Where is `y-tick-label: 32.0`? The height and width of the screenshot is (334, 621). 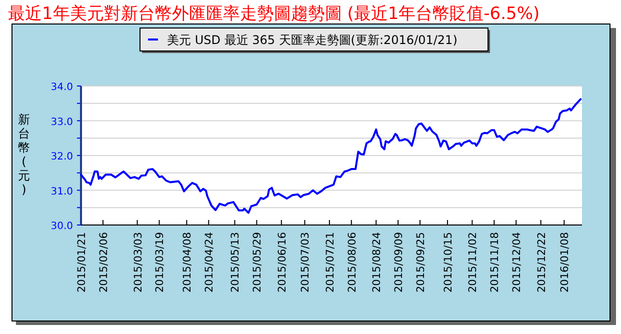
y-tick-label: 32.0 is located at coordinates (61, 157).